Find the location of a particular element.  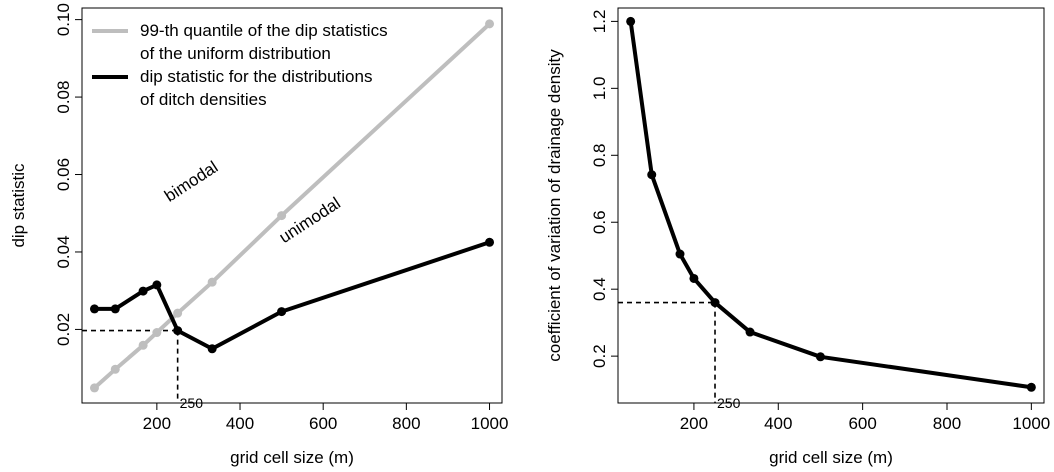

y-tick-label: 0.10 is located at coordinates (63, 19).